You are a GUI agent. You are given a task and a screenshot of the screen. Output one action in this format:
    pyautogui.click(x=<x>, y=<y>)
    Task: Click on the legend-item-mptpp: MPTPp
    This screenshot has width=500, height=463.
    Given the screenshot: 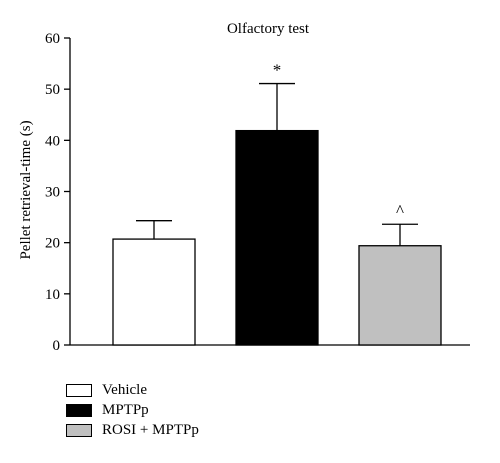 What is the action you would take?
    pyautogui.click(x=132, y=410)
    